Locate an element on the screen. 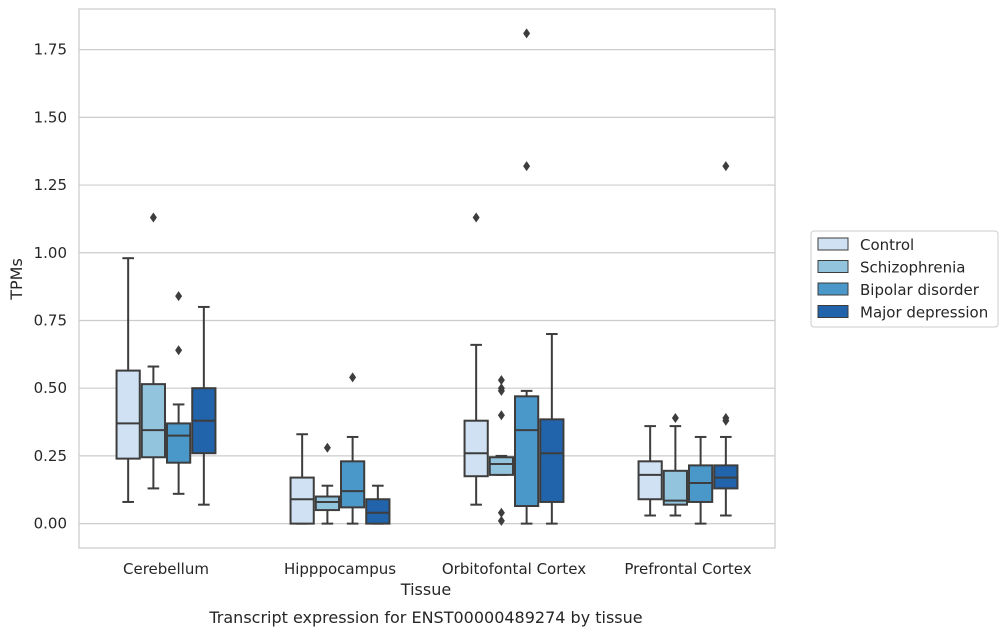 This screenshot has height=634, width=1007. y-tick-label: 1.00 is located at coordinates (50, 253).